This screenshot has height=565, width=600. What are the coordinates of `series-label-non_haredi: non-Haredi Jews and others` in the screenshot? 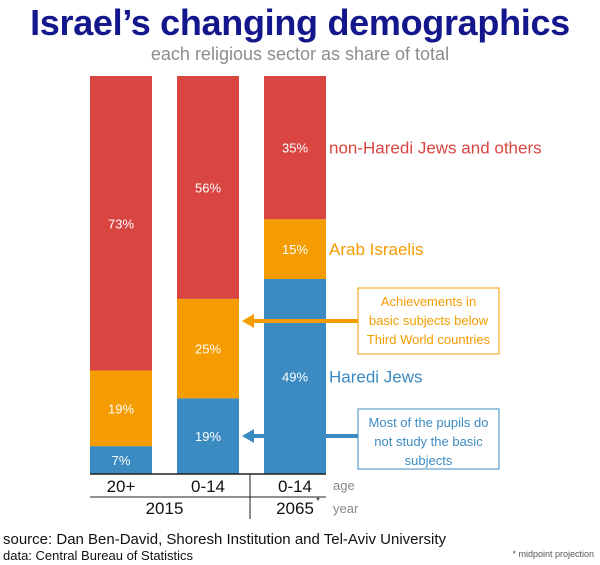 It's located at (435, 148).